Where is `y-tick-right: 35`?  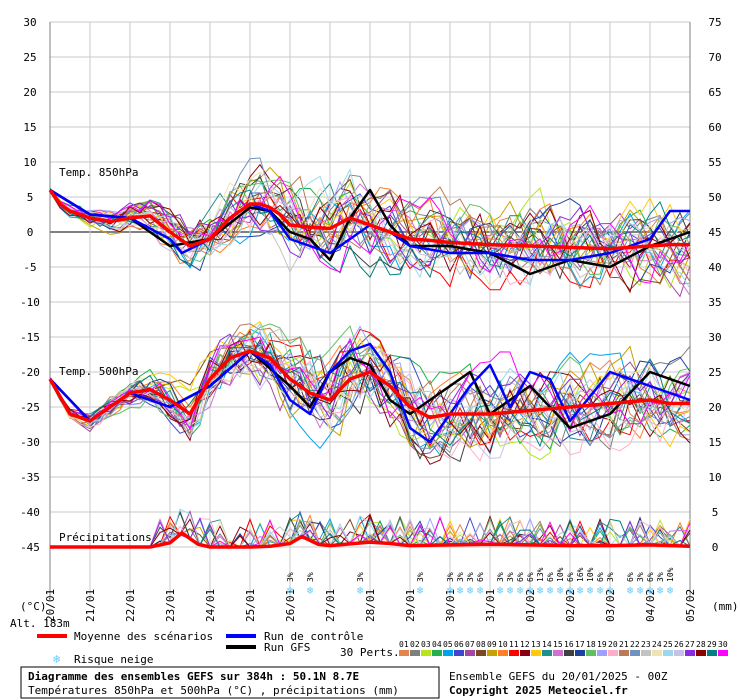
y-tick-right: 35 is located at coordinates (714, 302).